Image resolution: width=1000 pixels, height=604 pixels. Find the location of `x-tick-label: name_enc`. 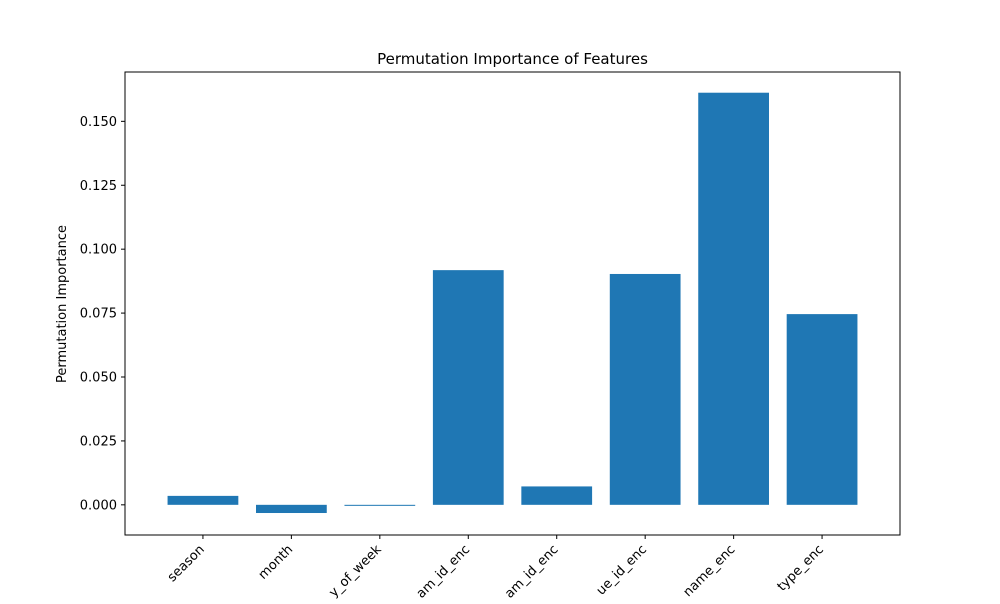

x-tick-label: name_enc is located at coordinates (710, 571).